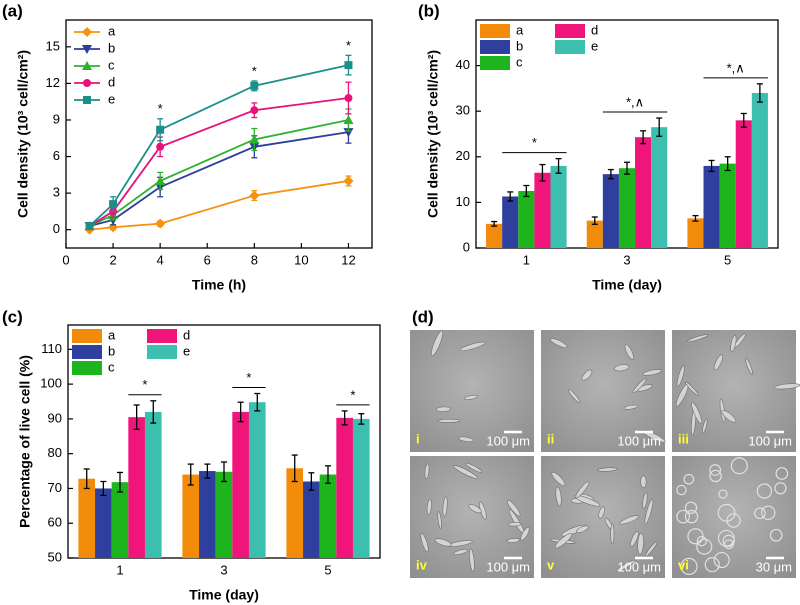 The image size is (800, 605). Describe the element at coordinates (683, 564) in the screenshot. I see `micrograph-label: vi` at that location.